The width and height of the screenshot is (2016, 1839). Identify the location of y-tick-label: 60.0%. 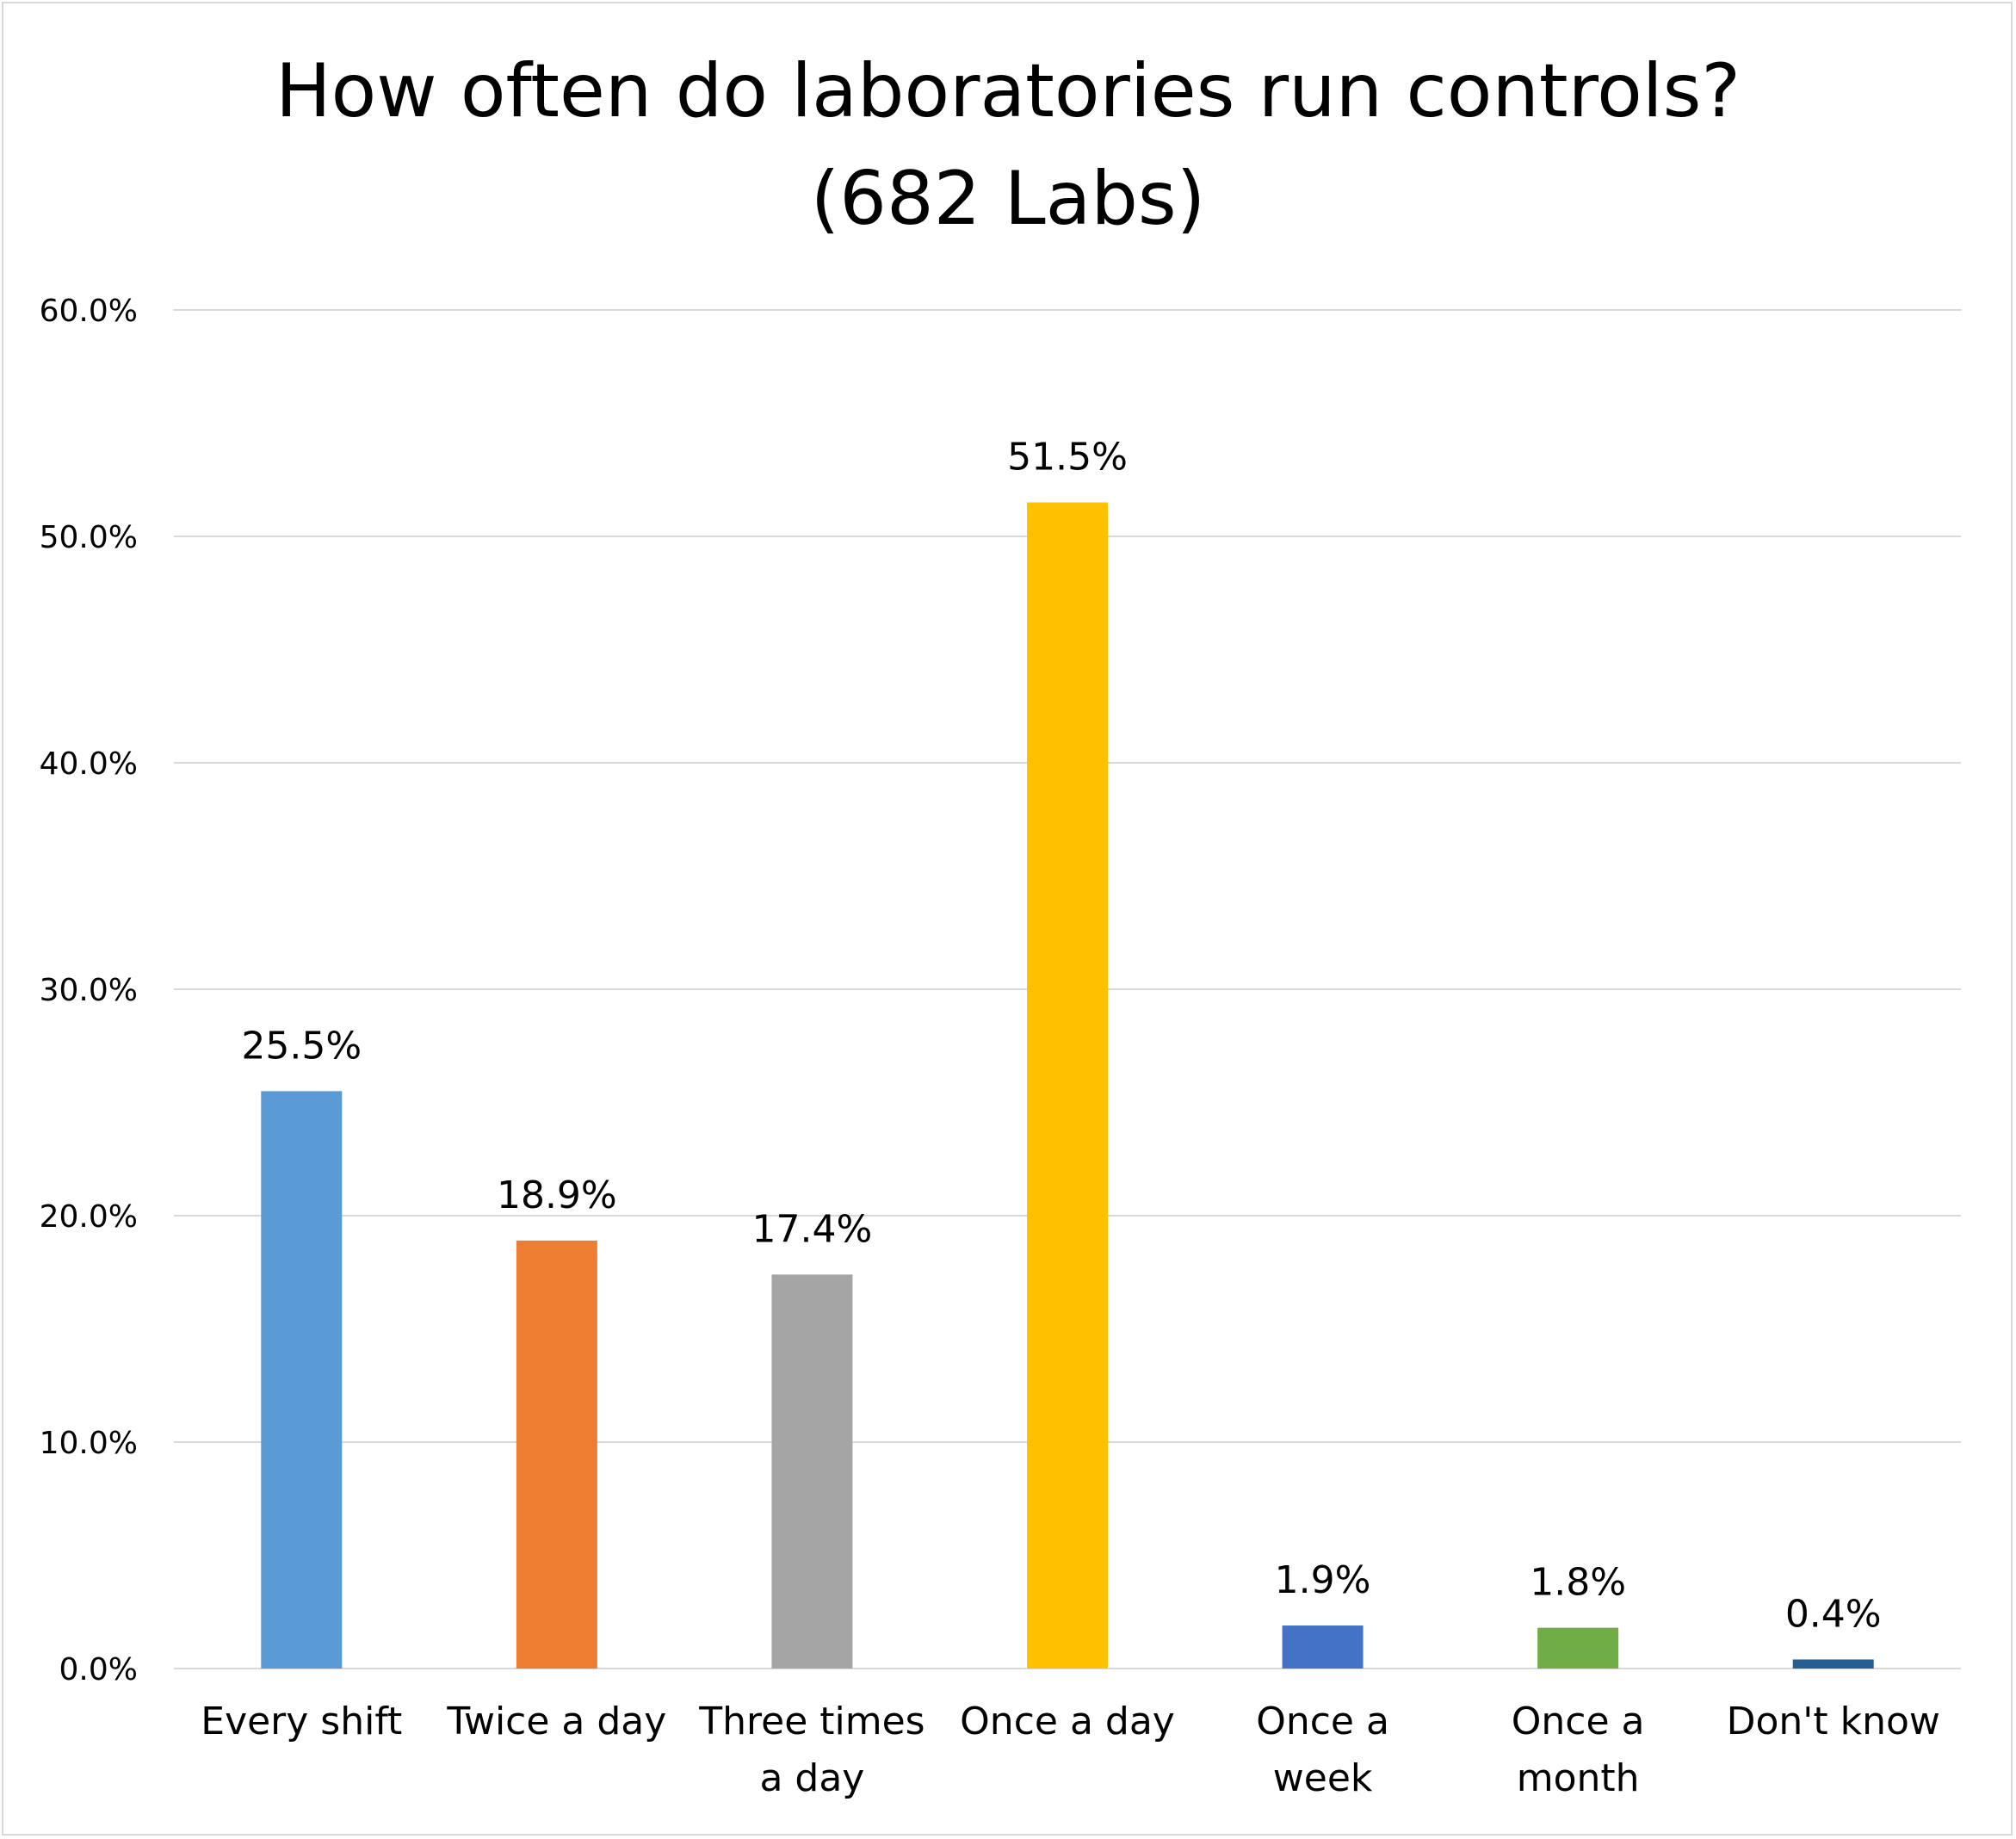
(89, 312).